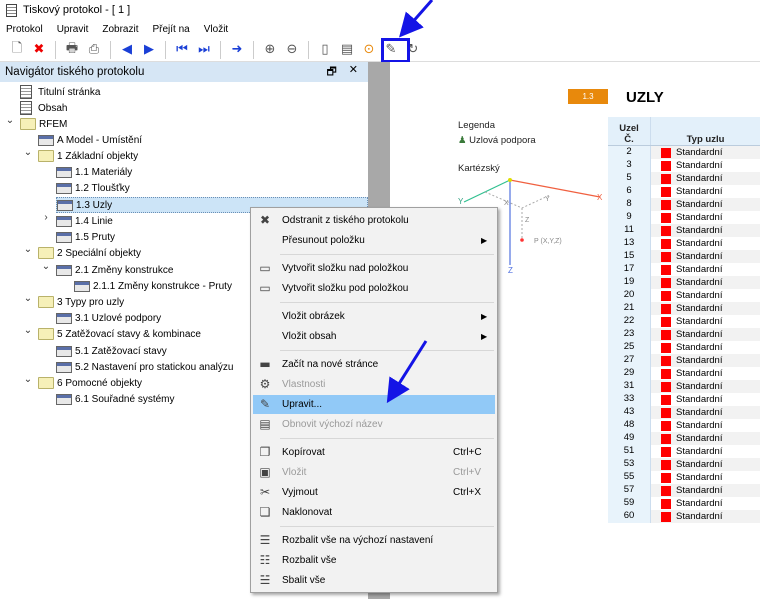 This screenshot has height=599, width=760. I want to click on pin-icon: 🗗, so click(331, 71).